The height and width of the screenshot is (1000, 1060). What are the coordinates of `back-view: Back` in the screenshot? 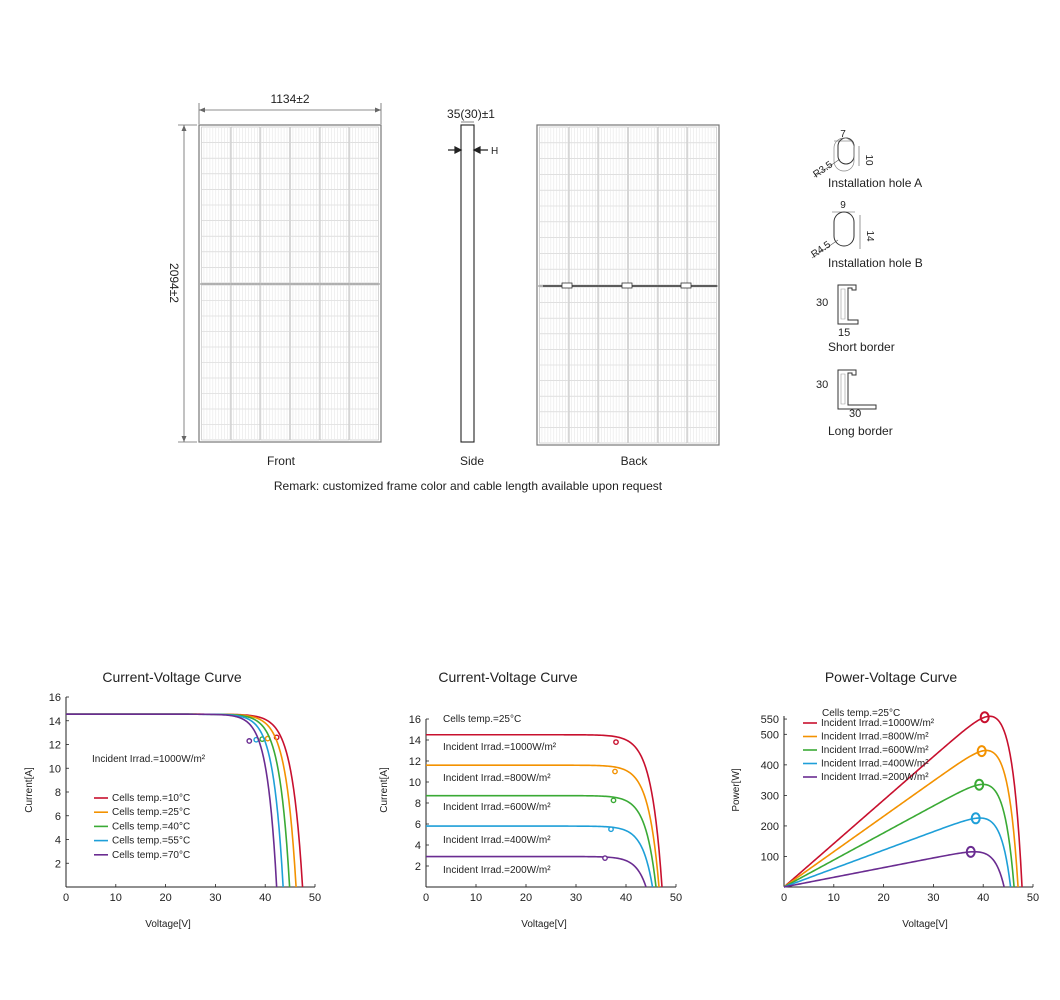 It's located at (628, 296).